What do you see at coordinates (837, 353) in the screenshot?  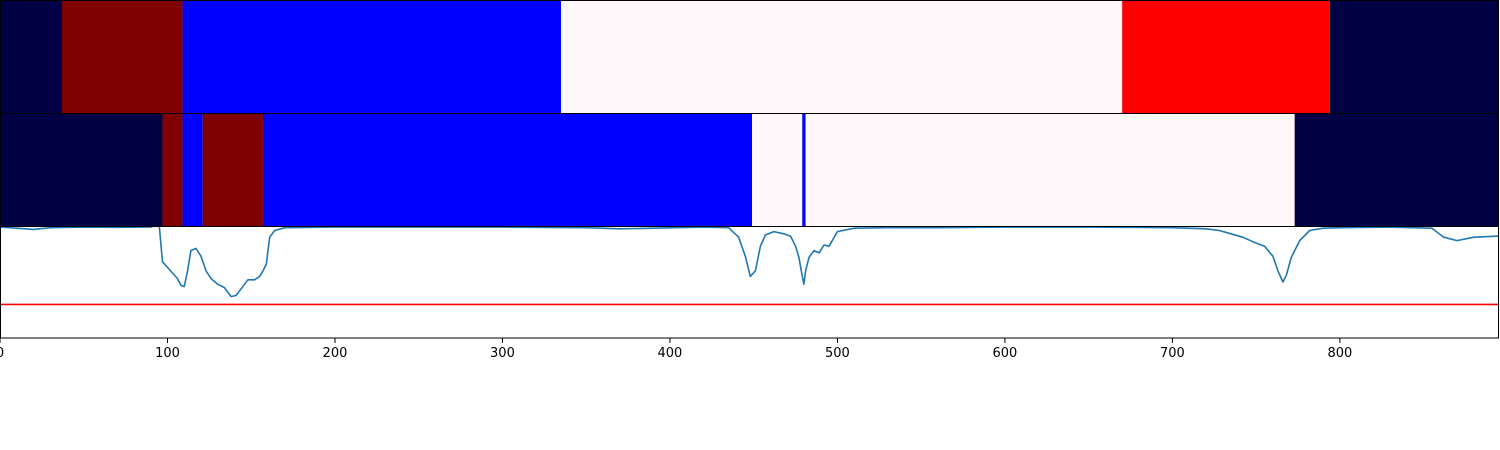 I see `x-tick-label-500: 500` at bounding box center [837, 353].